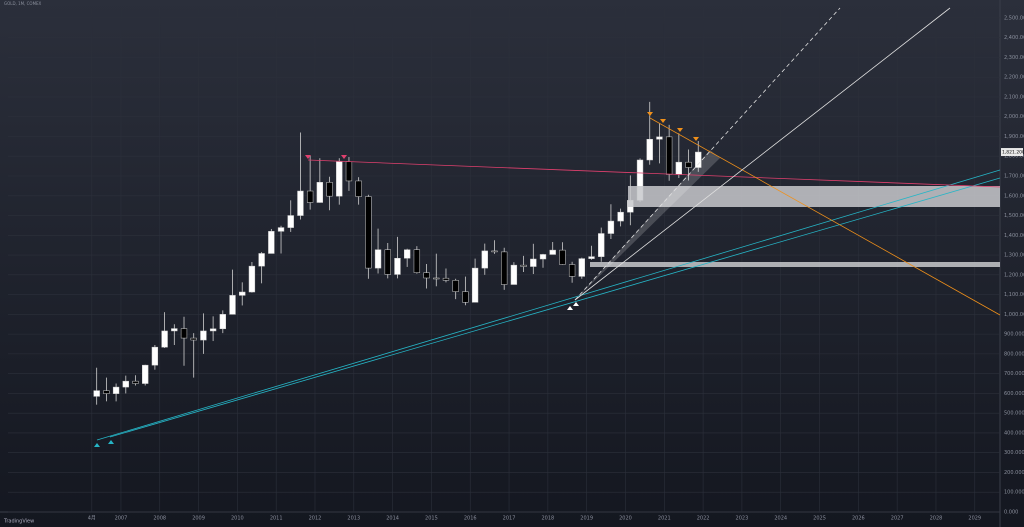  Describe the element at coordinates (1014, 196) in the screenshot. I see `y-tick-label: 1,600.000` at that location.